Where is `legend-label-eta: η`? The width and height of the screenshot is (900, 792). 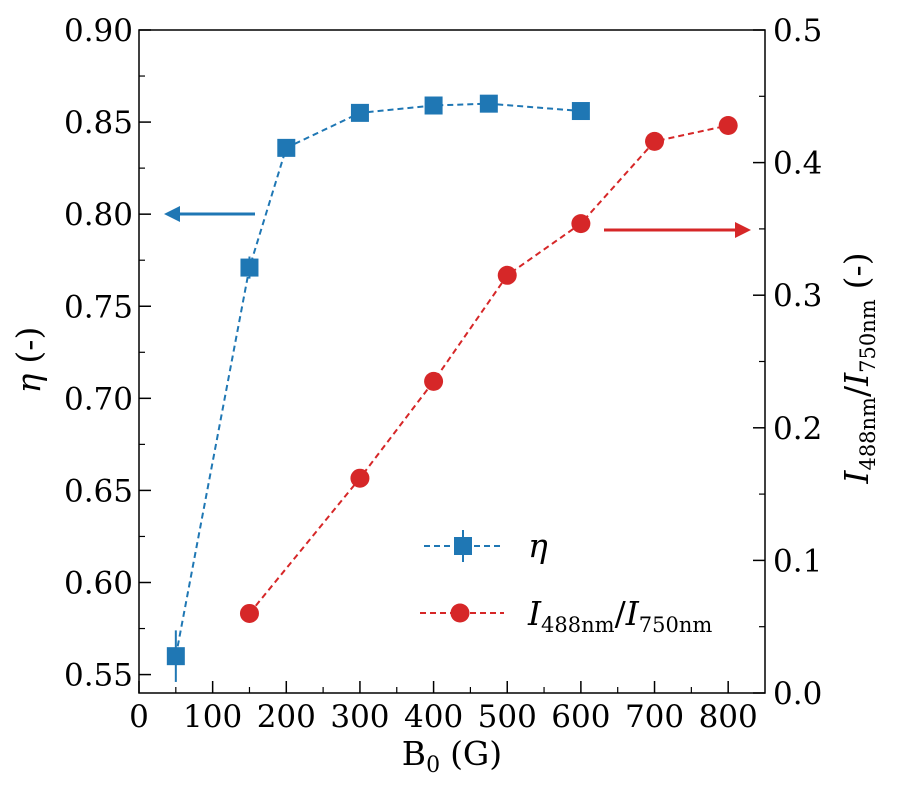
legend-label-eta: η is located at coordinates (538, 545).